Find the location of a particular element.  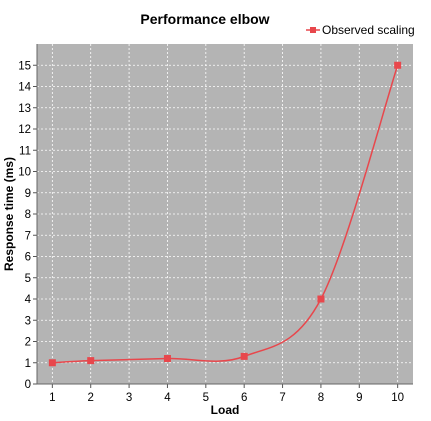

x-tick-label: 8 is located at coordinates (321, 398).